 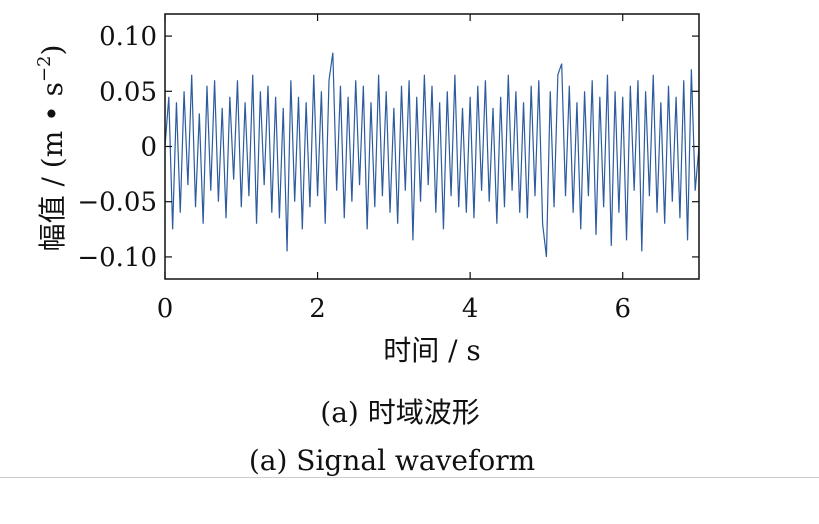 What do you see at coordinates (392, 460) in the screenshot?
I see `caption-english: (a) Signal waveform` at bounding box center [392, 460].